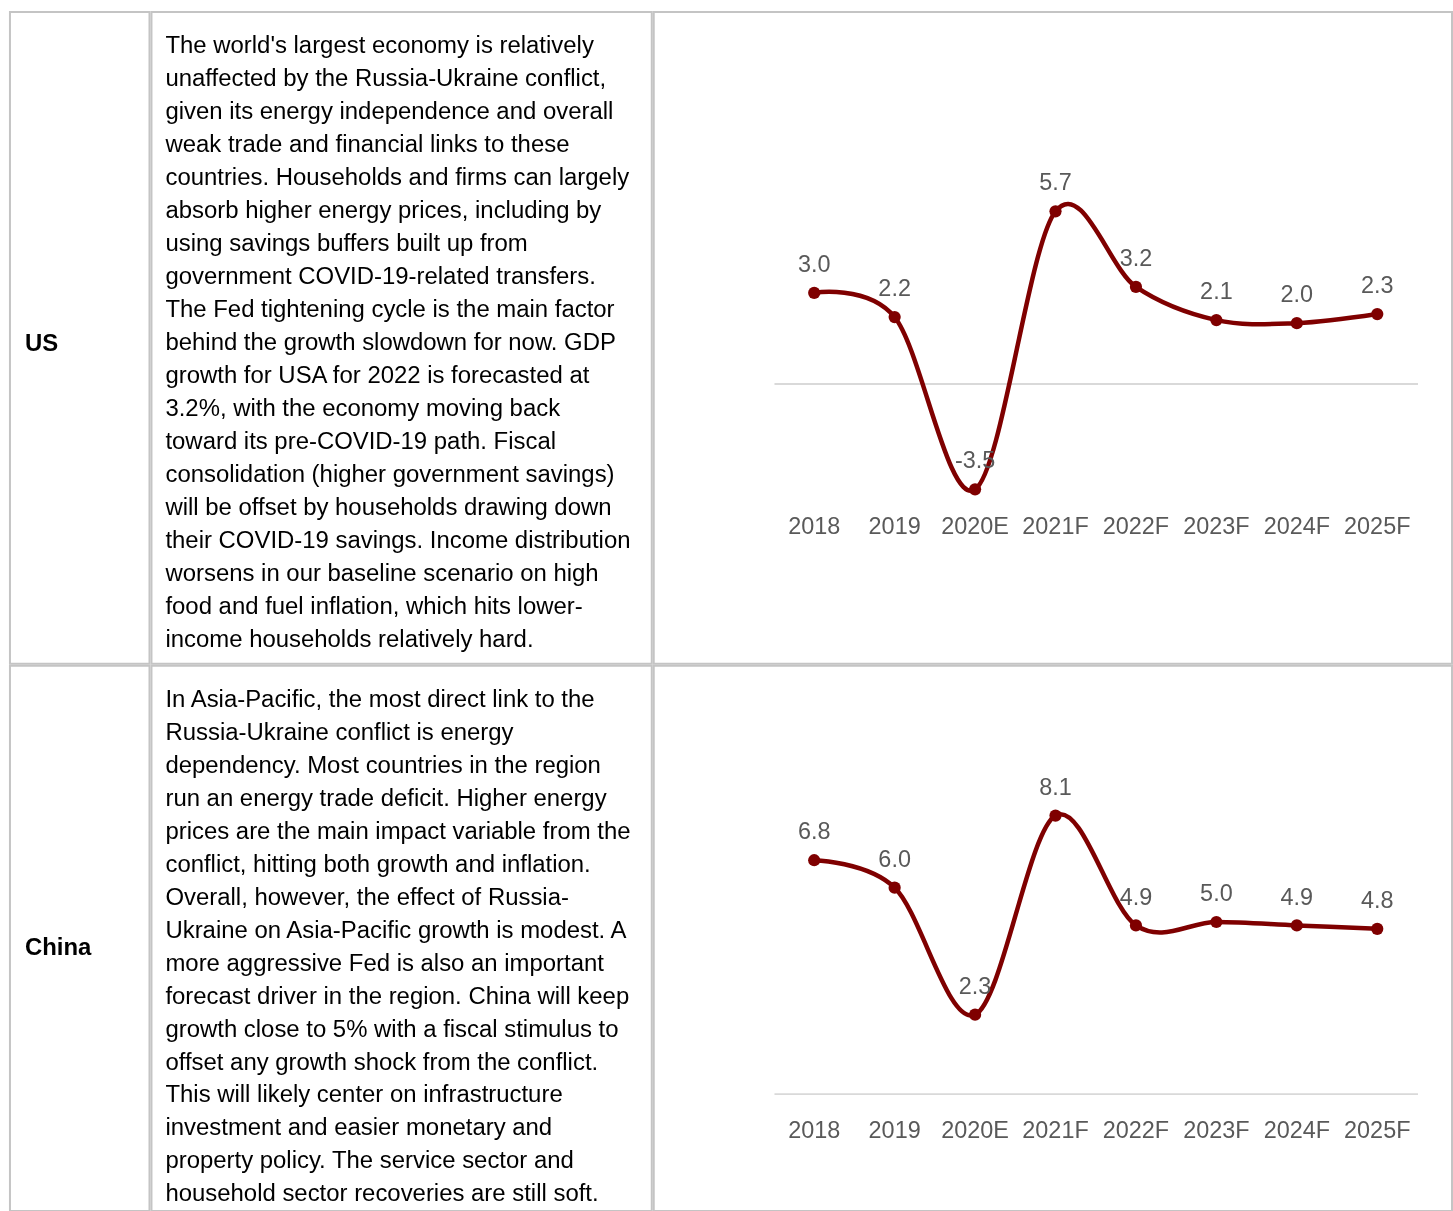 This screenshot has width=1453, height=1211. Describe the element at coordinates (41, 342) in the screenshot. I see `text: US` at that location.